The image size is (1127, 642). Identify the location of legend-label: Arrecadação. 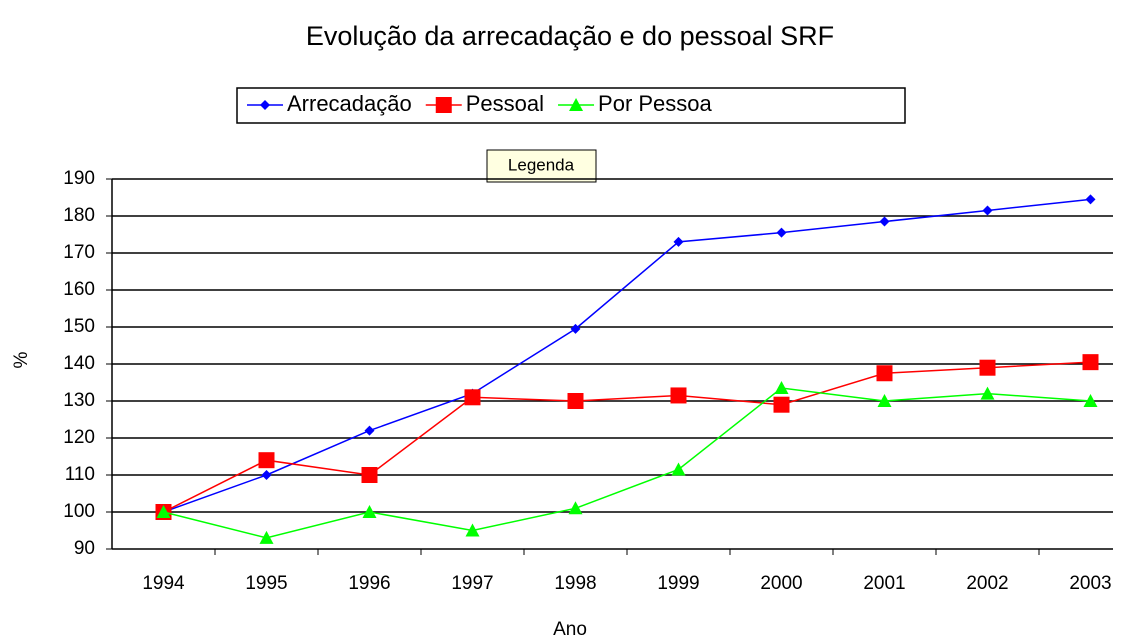
(349, 103).